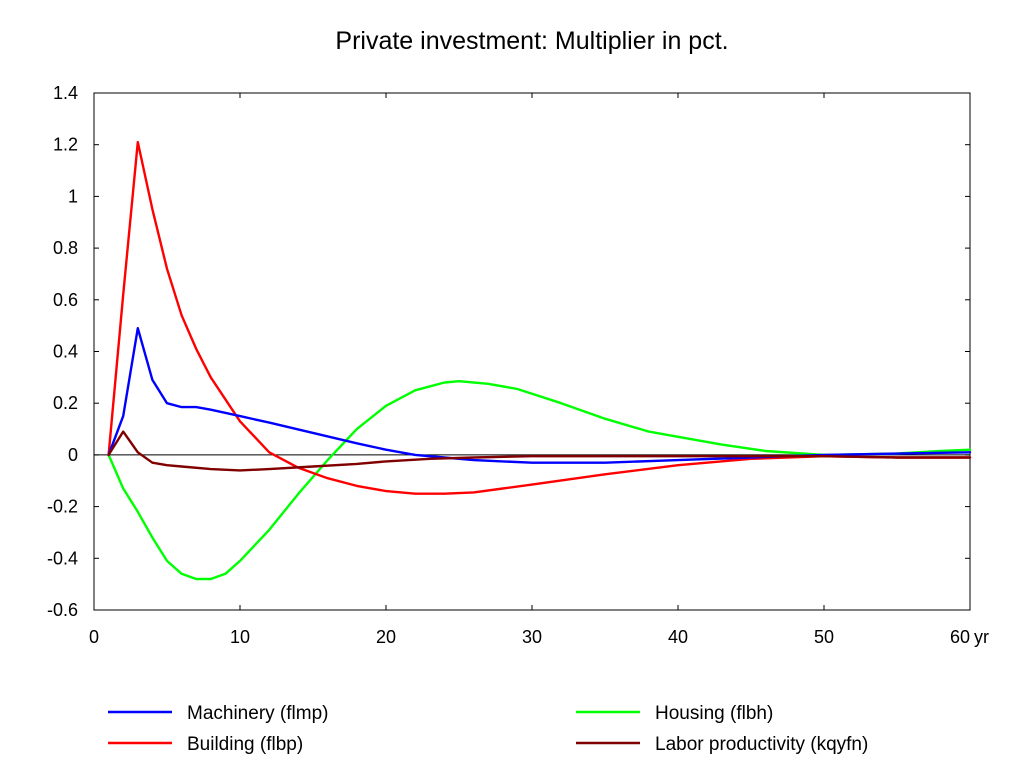 This screenshot has height=778, width=1024. I want to click on y-tick-label: 1, so click(73, 196).